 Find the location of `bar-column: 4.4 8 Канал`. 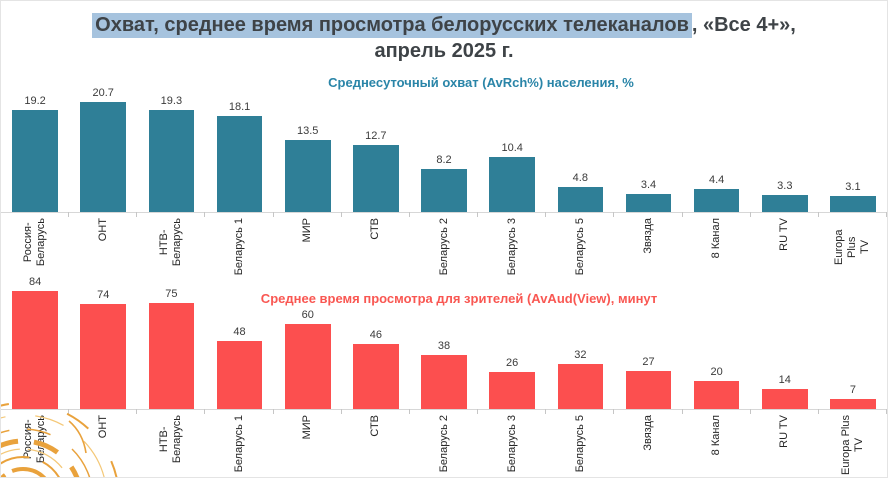

bar-column: 4.4 8 Канал is located at coordinates (717, 181).